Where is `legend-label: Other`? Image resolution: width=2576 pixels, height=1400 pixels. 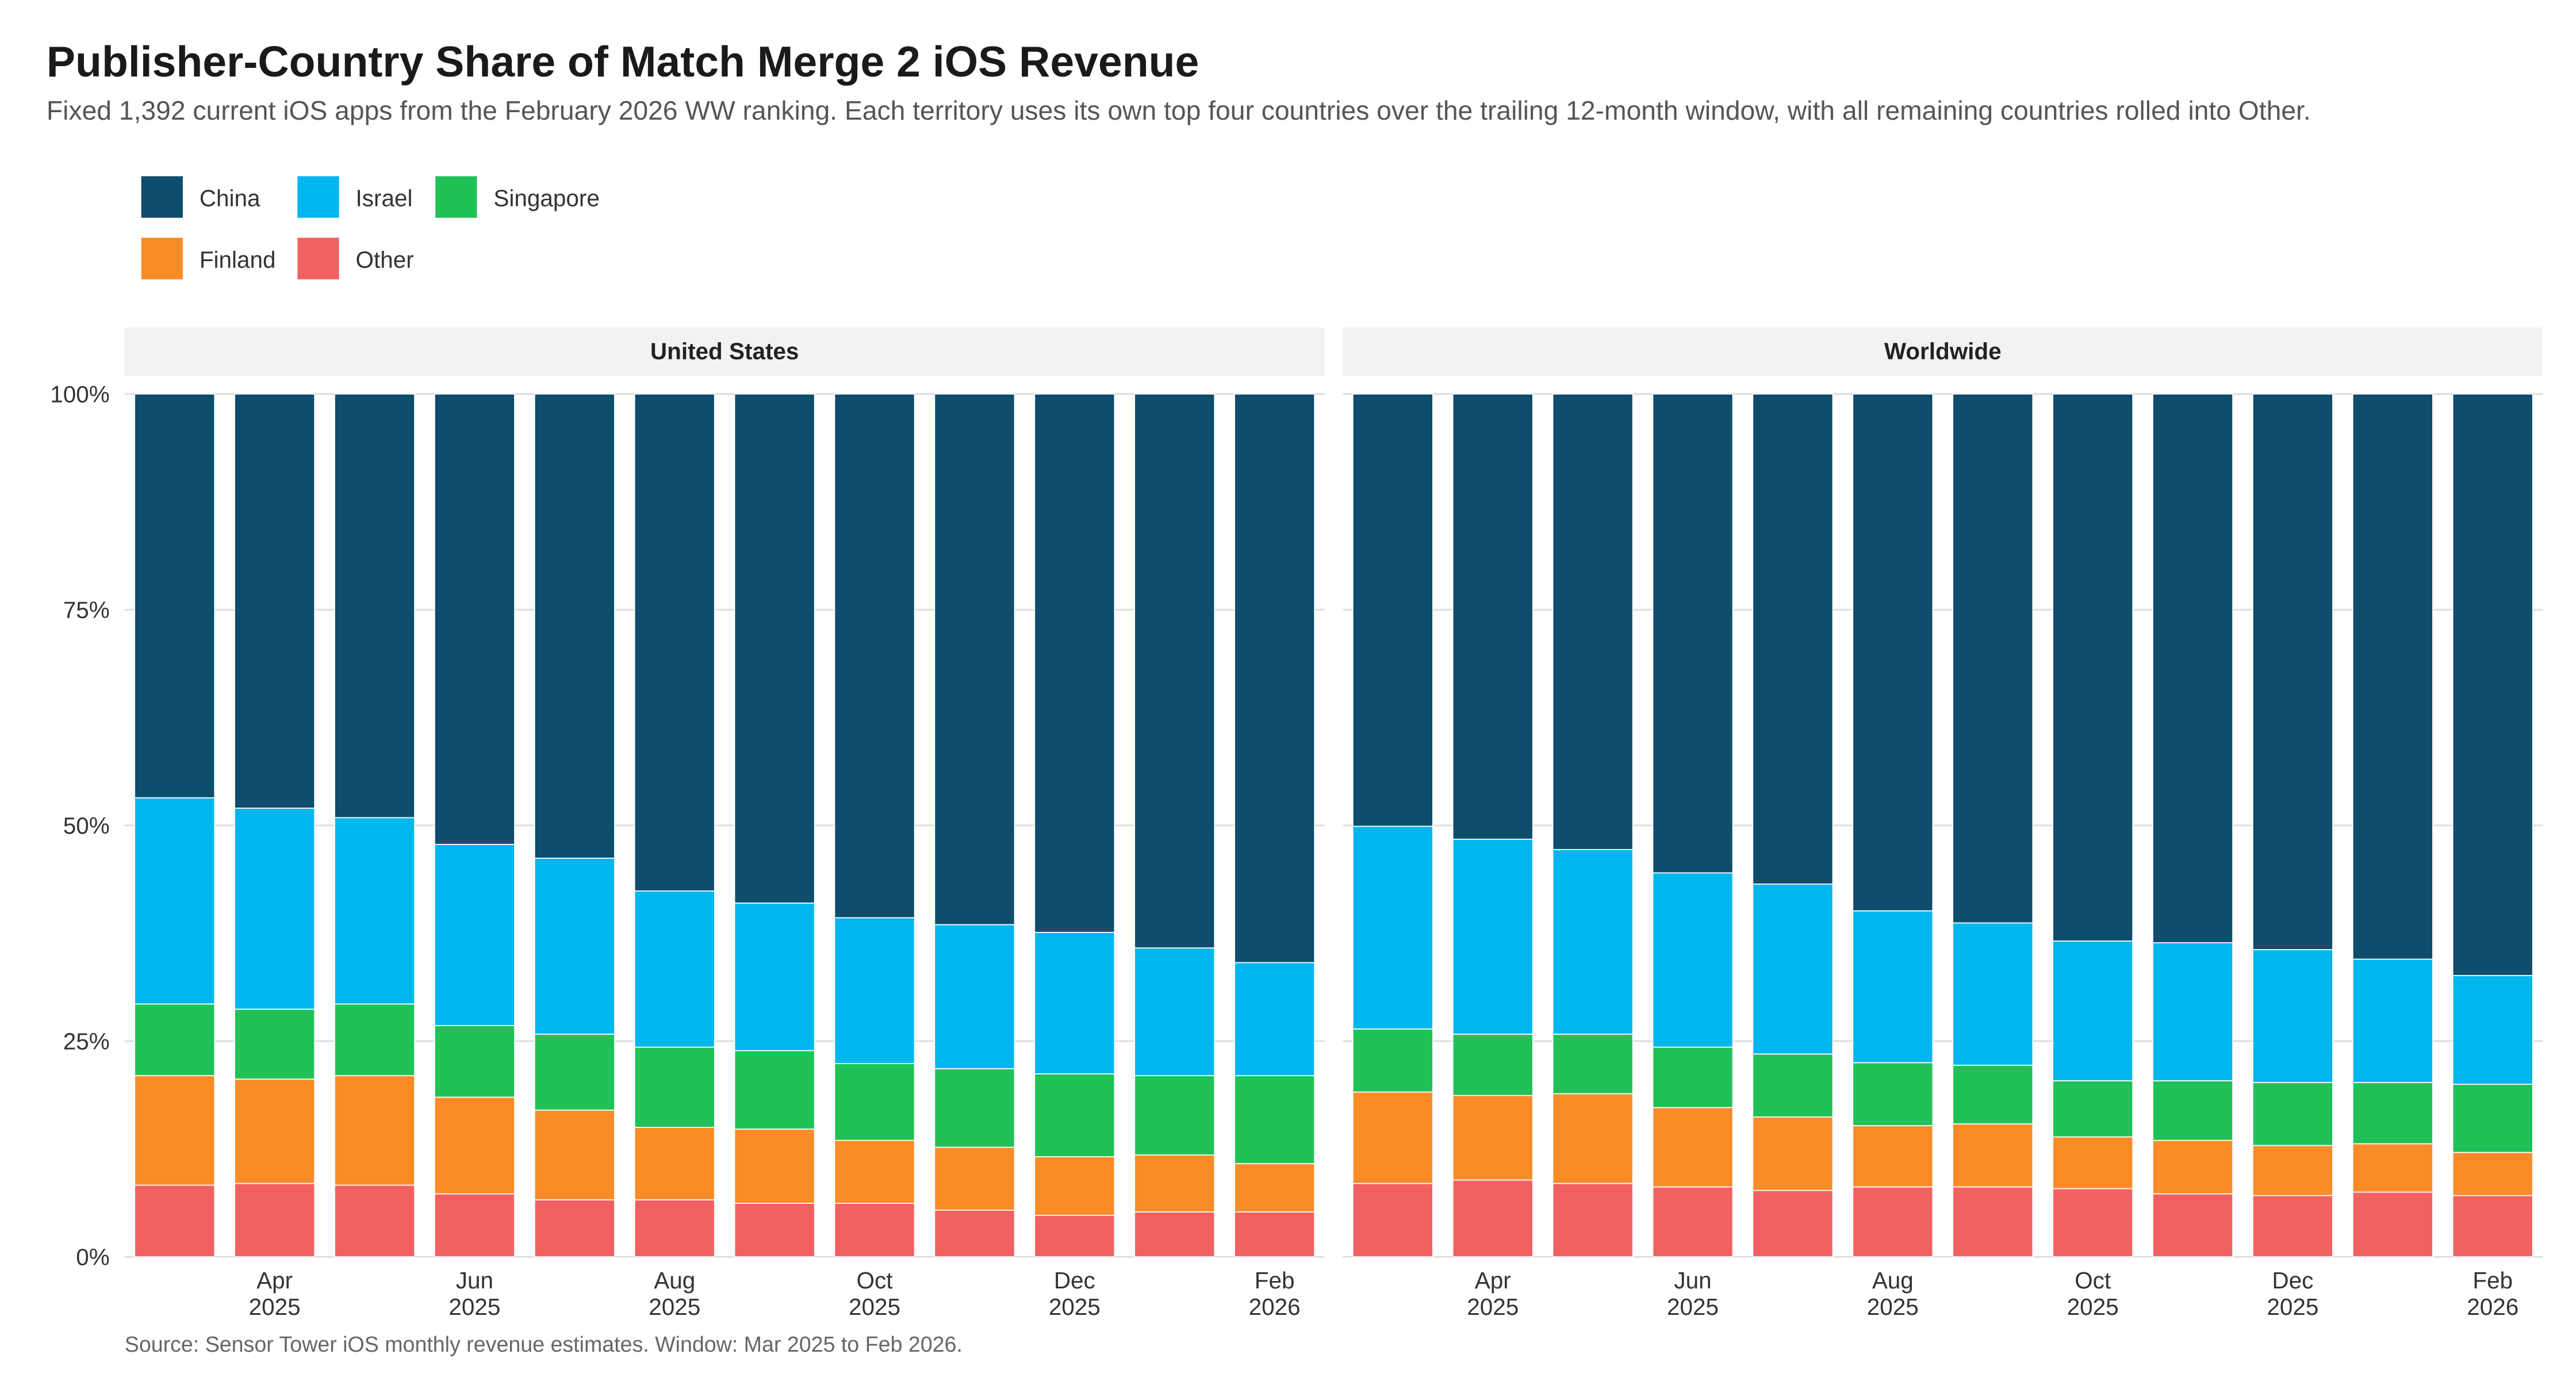 legend-label: Other is located at coordinates (384, 259).